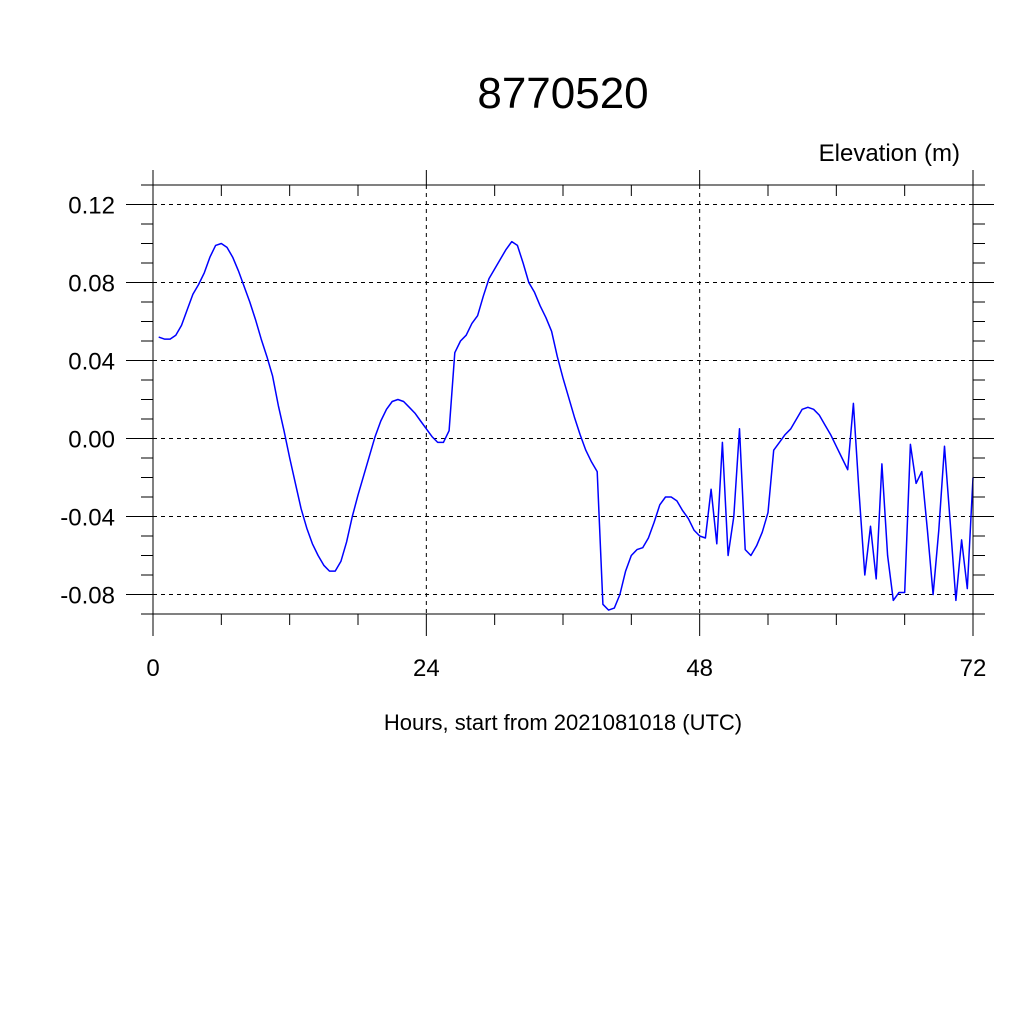 This screenshot has height=1024, width=1024. What do you see at coordinates (563, 722) in the screenshot?
I see `x-axis-label: Hours, start from 2021081018 (UTC)` at bounding box center [563, 722].